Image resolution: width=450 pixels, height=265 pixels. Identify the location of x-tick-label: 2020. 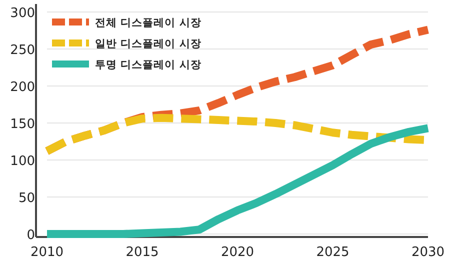
(237, 252).